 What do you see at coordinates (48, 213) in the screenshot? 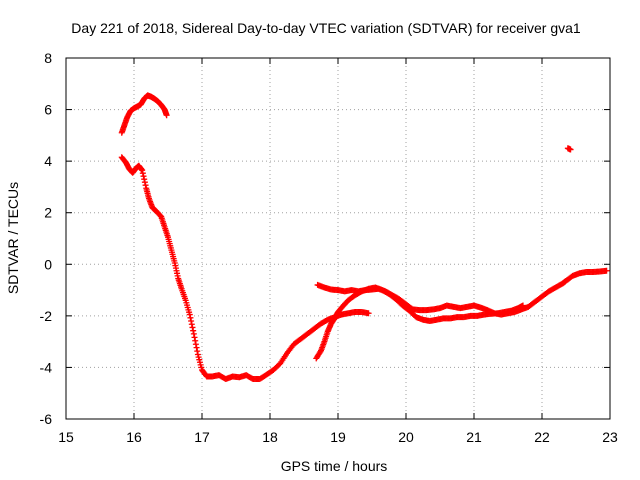
I see `y-tick-label: 2` at bounding box center [48, 213].